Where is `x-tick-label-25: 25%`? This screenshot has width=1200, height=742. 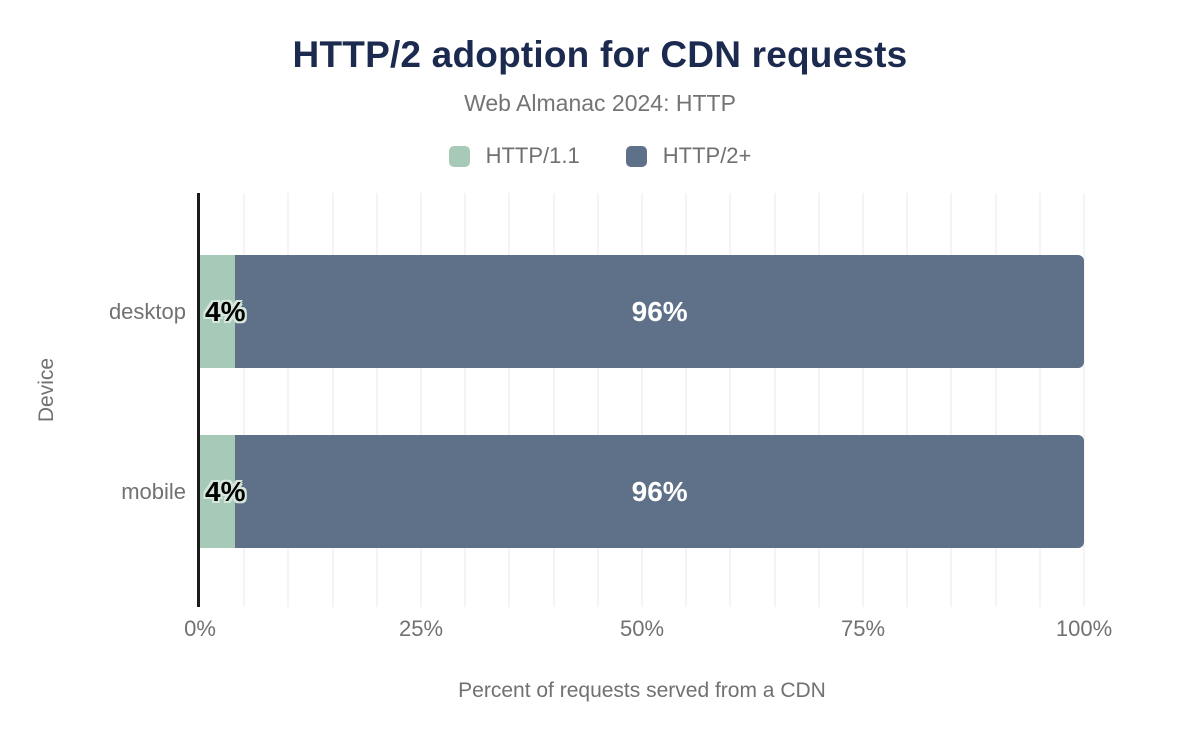
x-tick-label-25: 25% is located at coordinates (421, 628).